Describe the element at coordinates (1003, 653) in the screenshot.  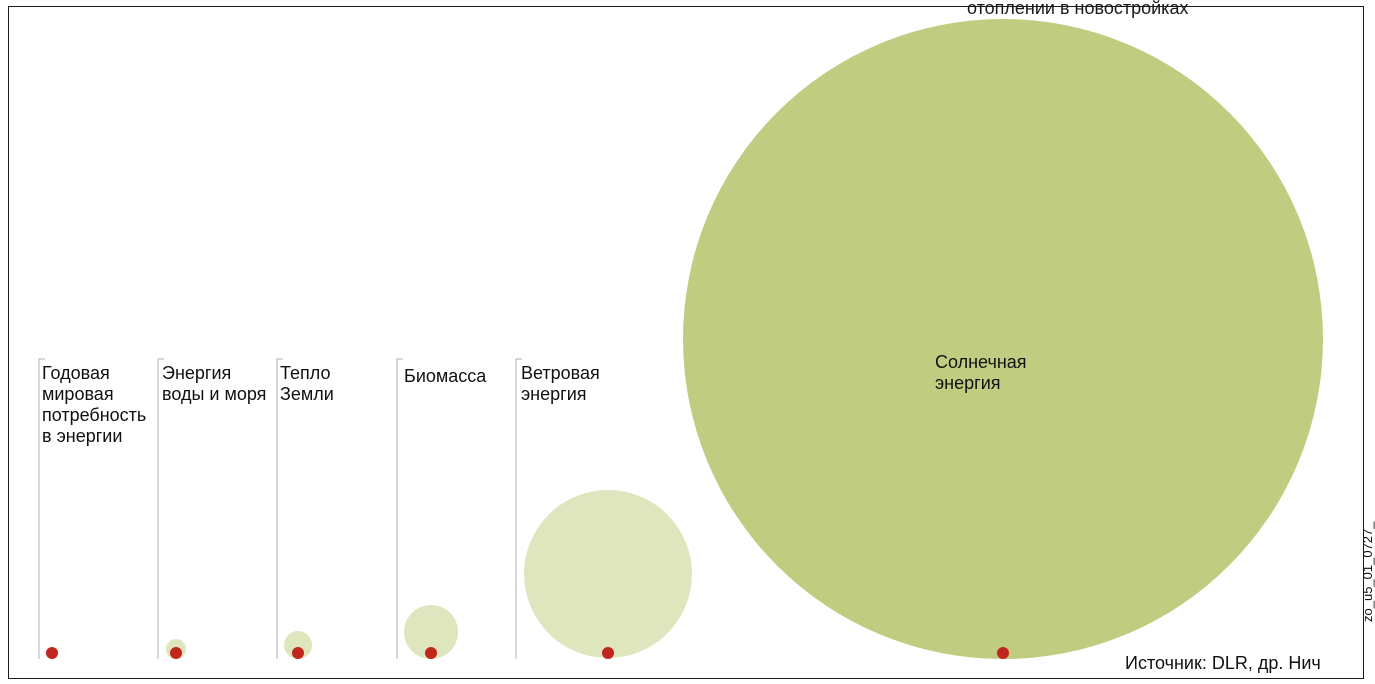
I see `dot-solar` at that location.